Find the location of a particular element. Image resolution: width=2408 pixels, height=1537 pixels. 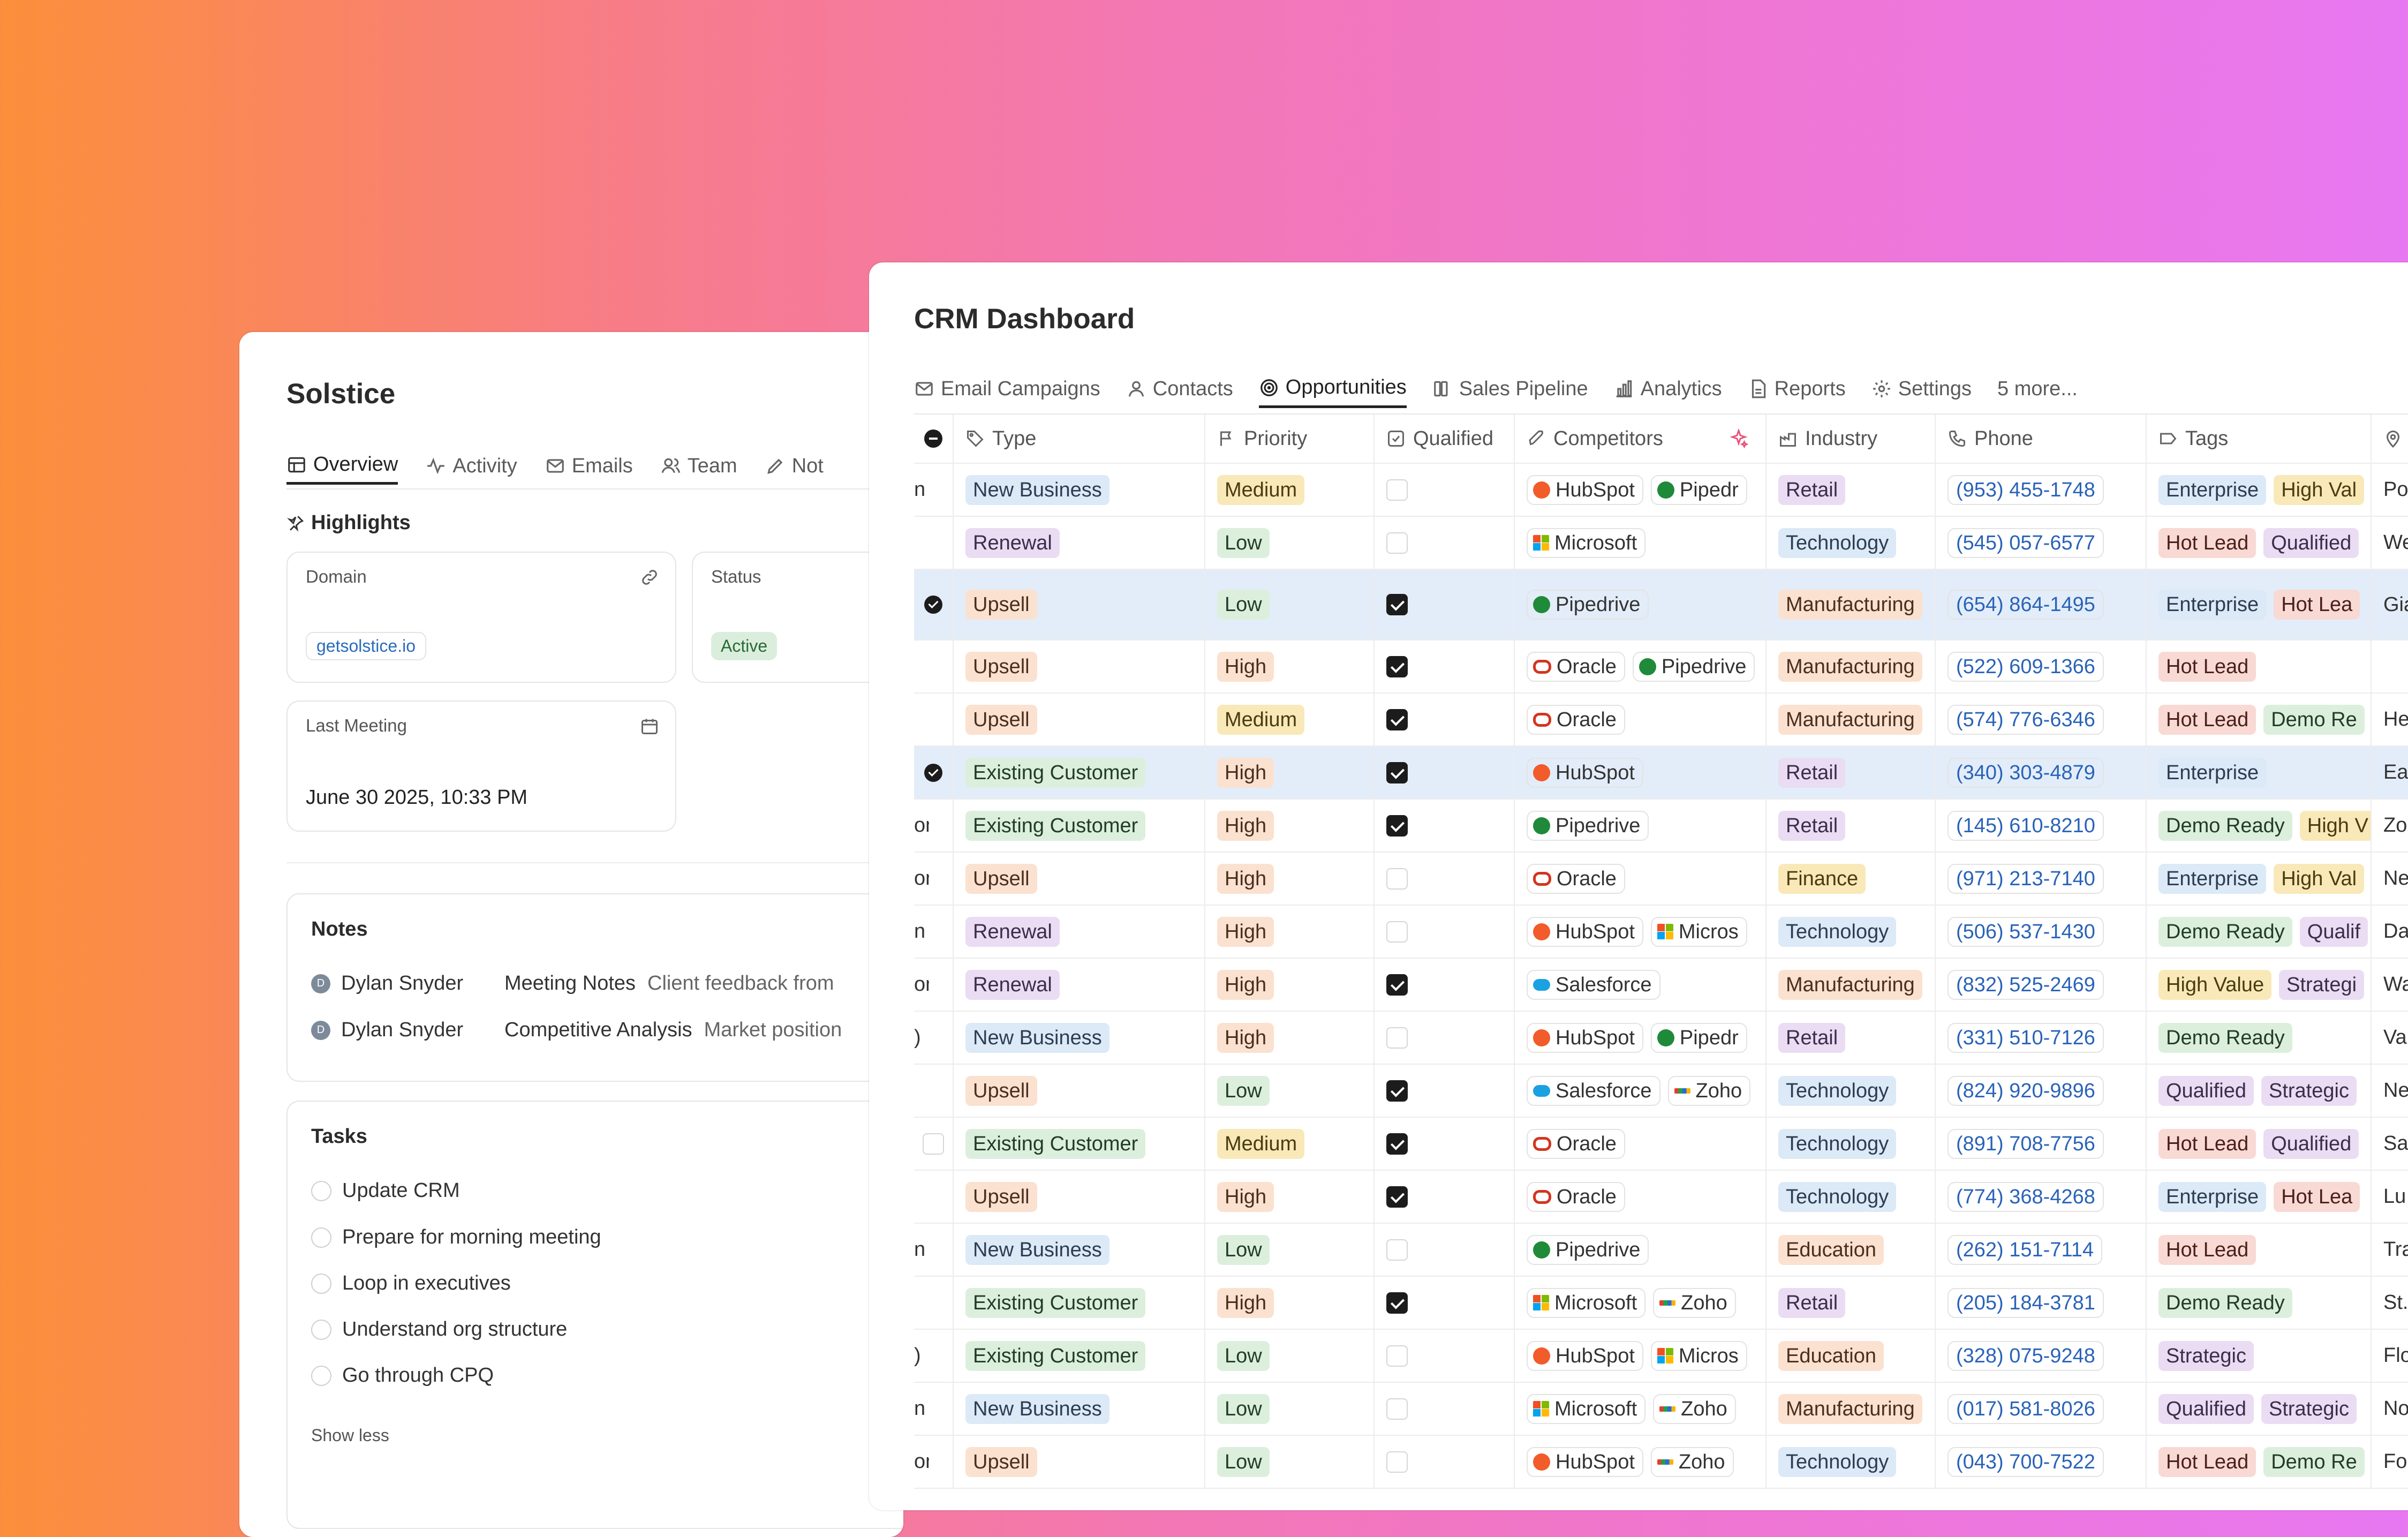

location-cell: Lu is located at coordinates (2390, 1197).